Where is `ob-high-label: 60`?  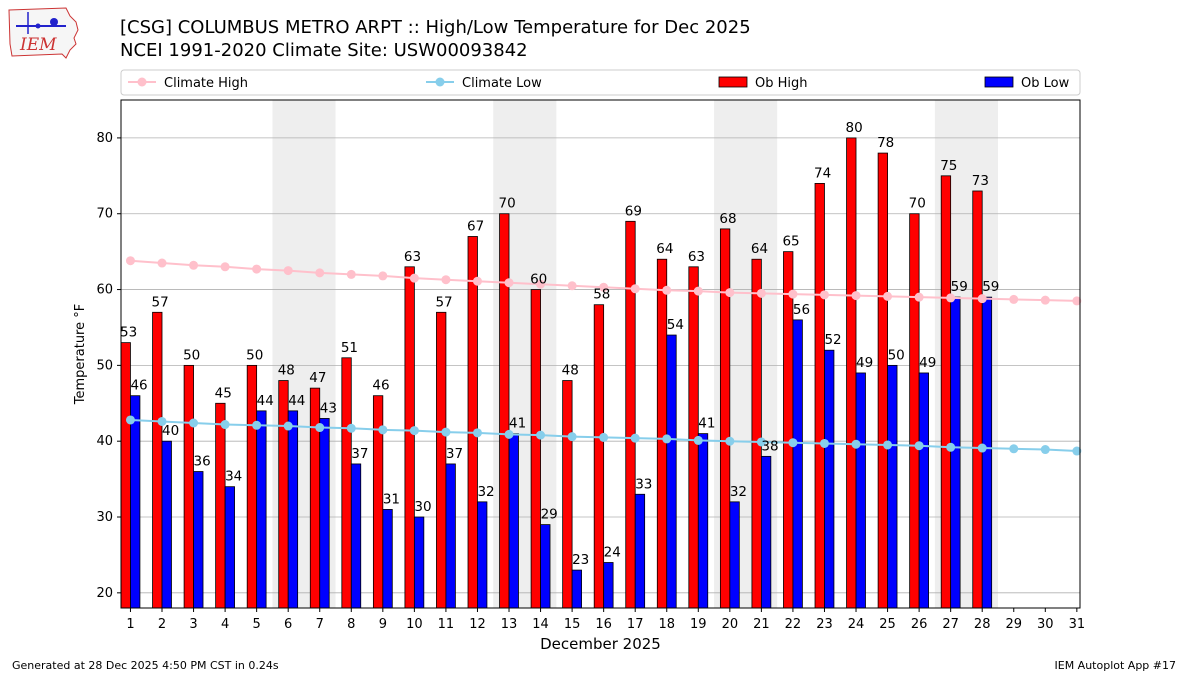
ob-high-label: 60 is located at coordinates (538, 280).